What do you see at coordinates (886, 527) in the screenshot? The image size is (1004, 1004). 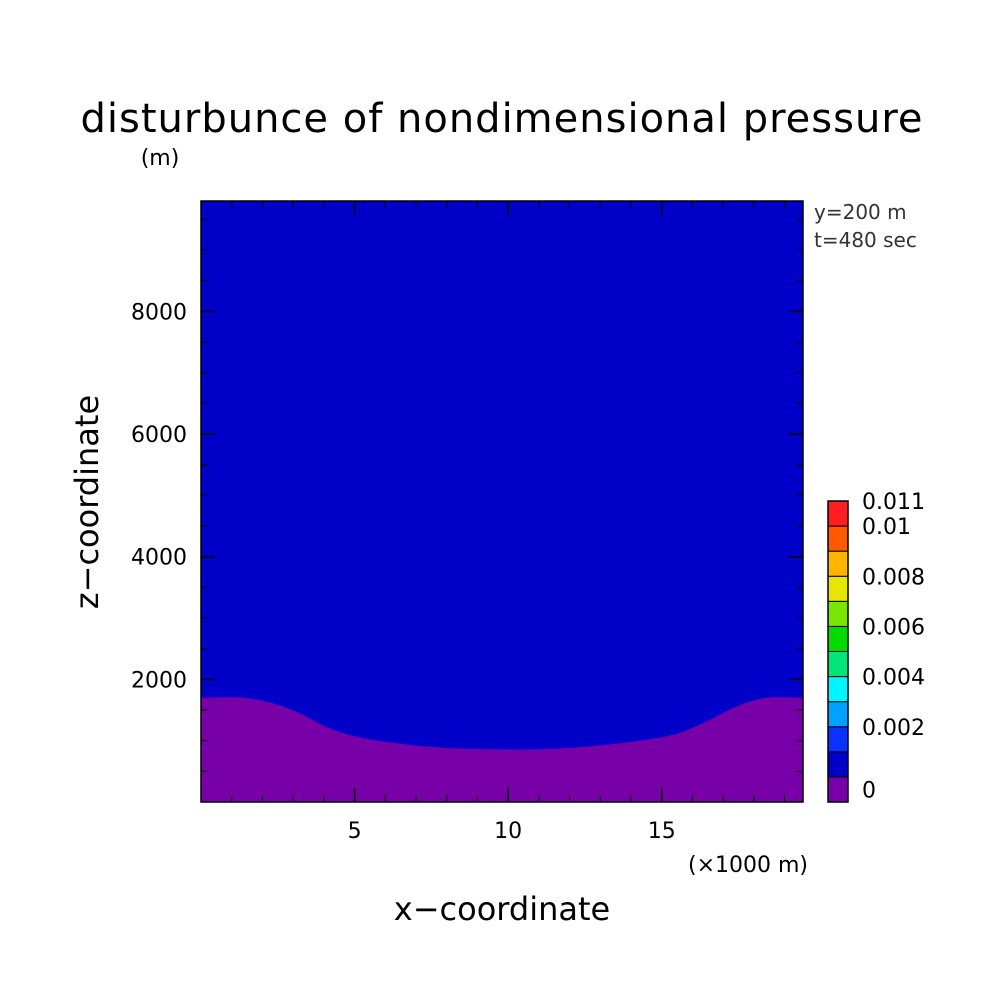 I see `colorbar-label: 0.01` at bounding box center [886, 527].